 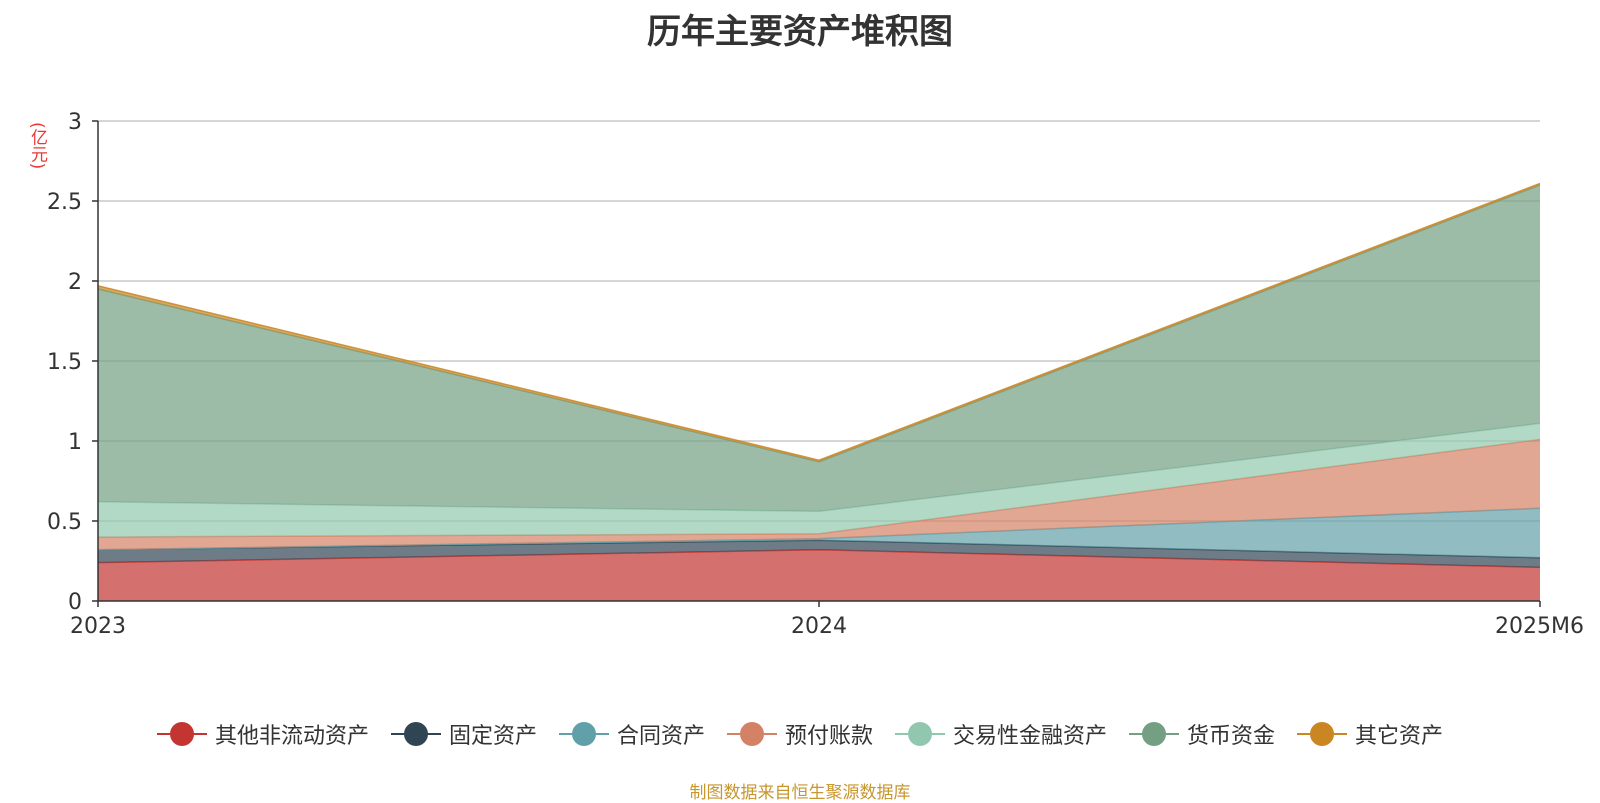 What do you see at coordinates (800, 793) in the screenshot?
I see `data-source-note: 制图数据来自恒生聚源数据库` at bounding box center [800, 793].